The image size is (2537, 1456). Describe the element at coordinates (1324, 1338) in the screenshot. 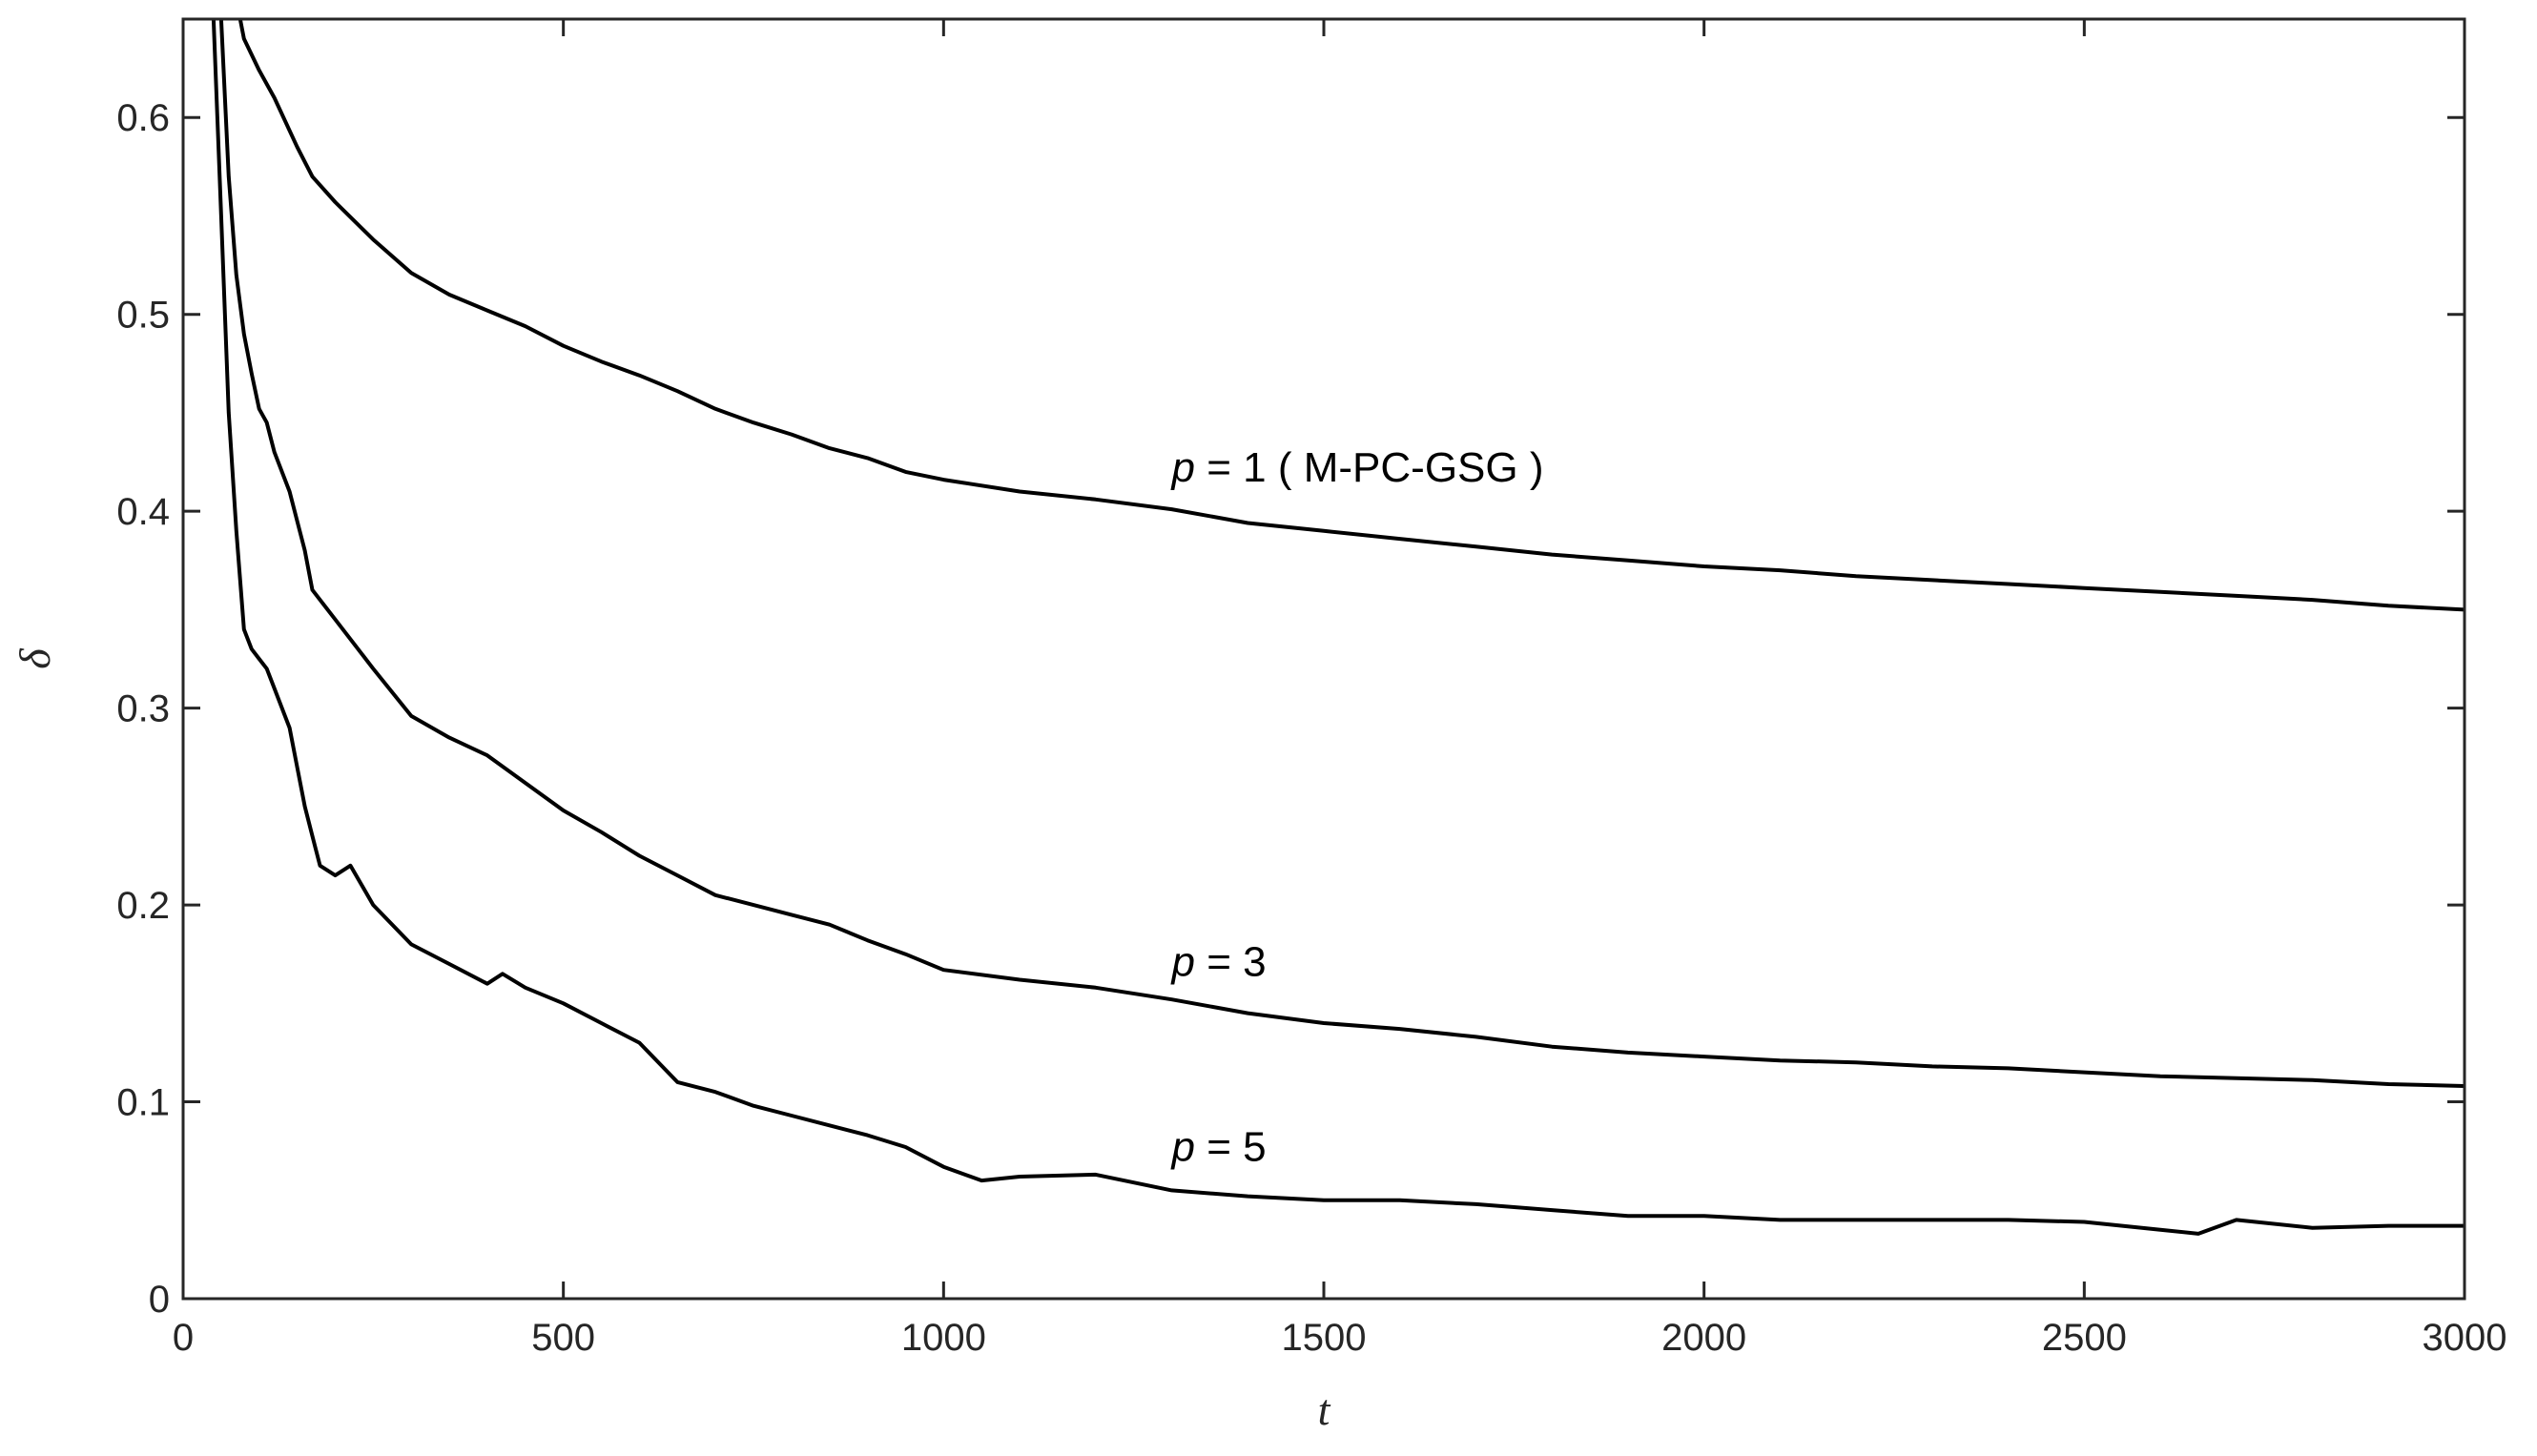

I see `x-tick-label: 1500` at that location.